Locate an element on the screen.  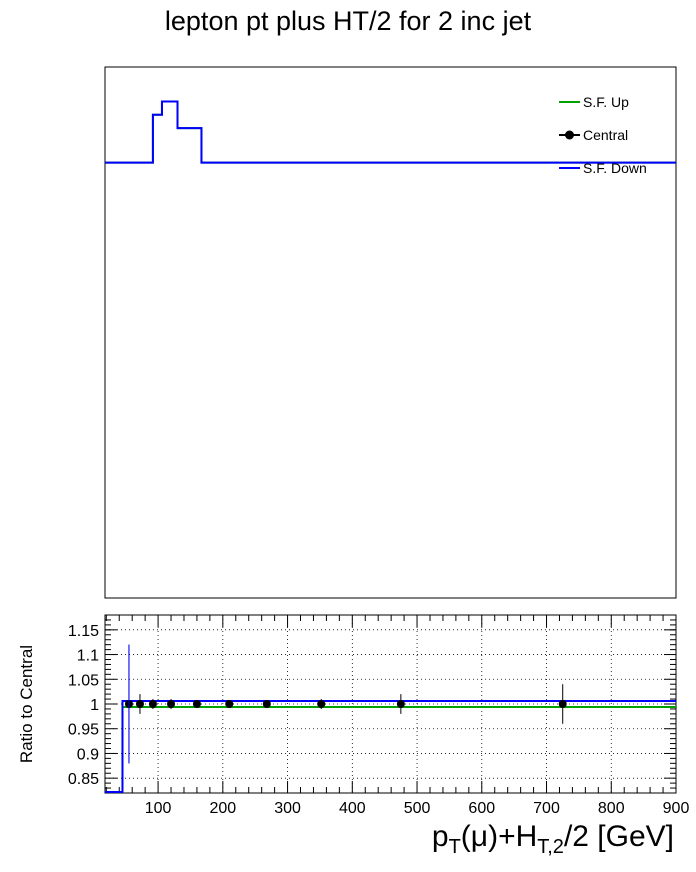
x-tick-label: 700 is located at coordinates (546, 808).